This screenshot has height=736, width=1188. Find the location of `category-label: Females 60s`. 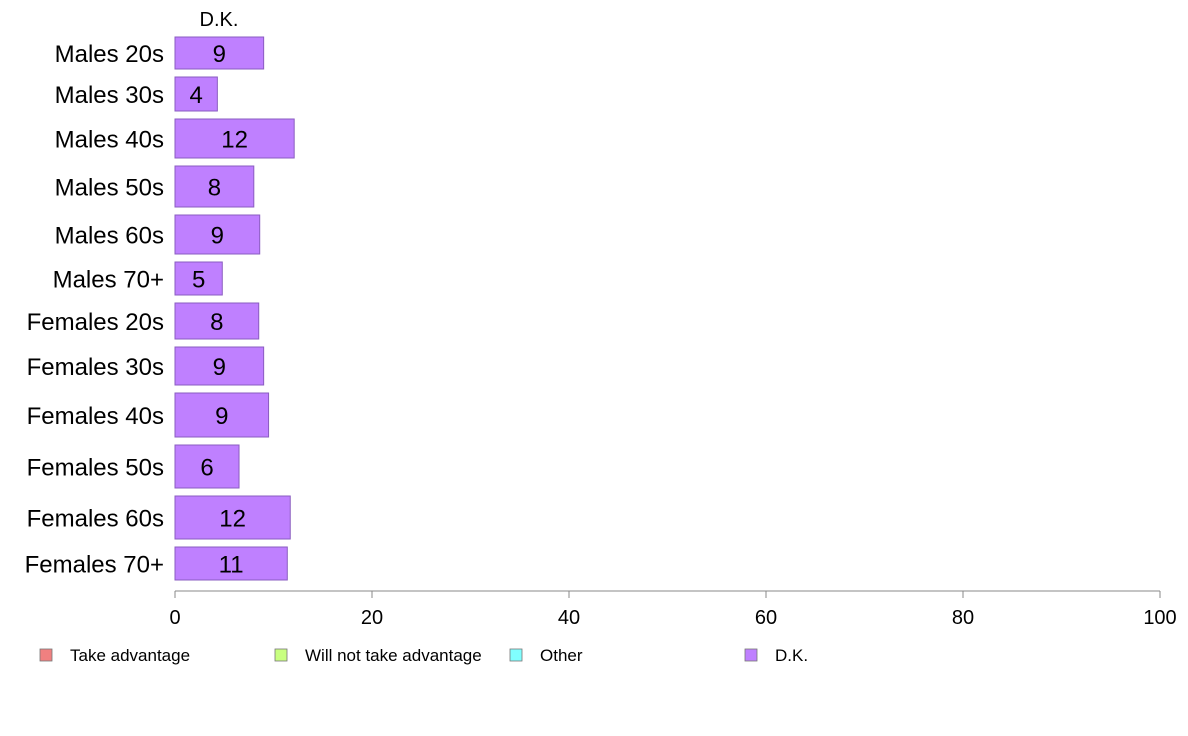

category-label: Females 60s is located at coordinates (95, 519).